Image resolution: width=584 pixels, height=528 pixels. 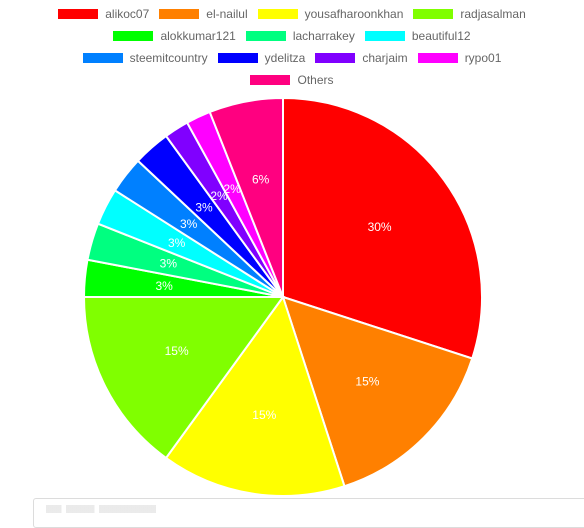 What do you see at coordinates (204, 207) in the screenshot?
I see `slice-label-ydelitza: 3%` at bounding box center [204, 207].